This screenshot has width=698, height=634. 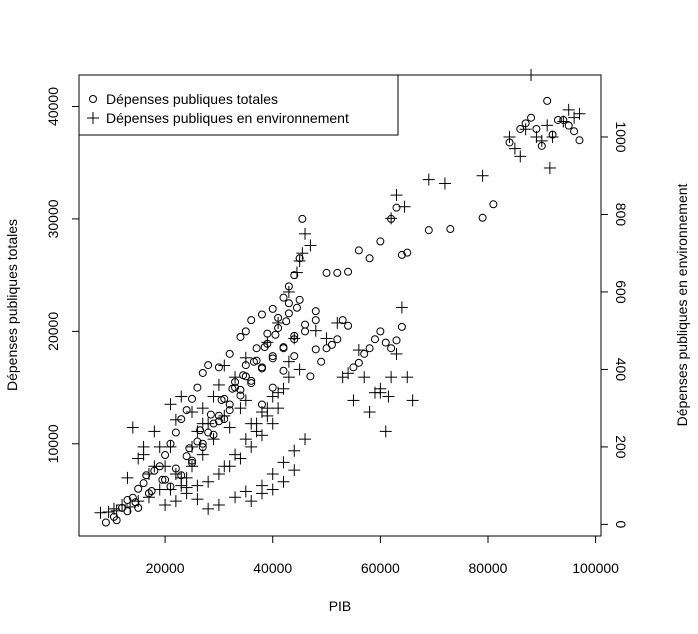 What do you see at coordinates (53, 443) in the screenshot?
I see `y-tick-label: 10000` at bounding box center [53, 443].